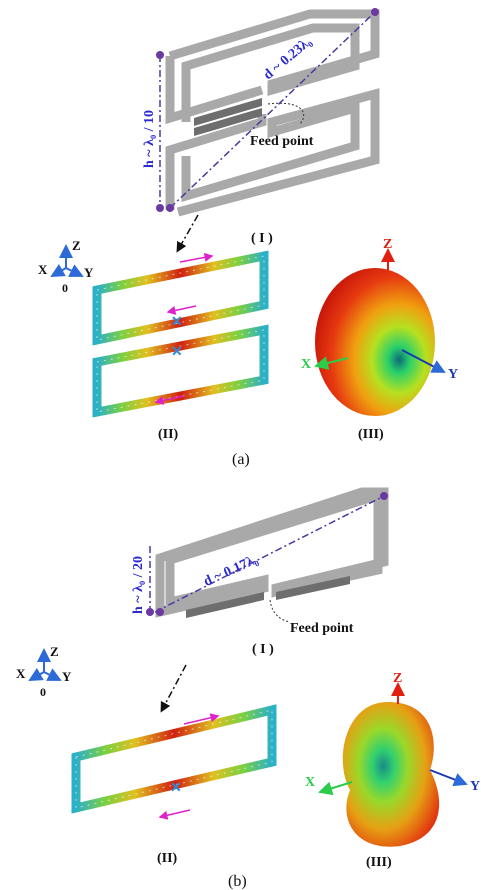  What do you see at coordinates (150, 612) in the screenshot?
I see `antenna-b-dot-bl` at bounding box center [150, 612].